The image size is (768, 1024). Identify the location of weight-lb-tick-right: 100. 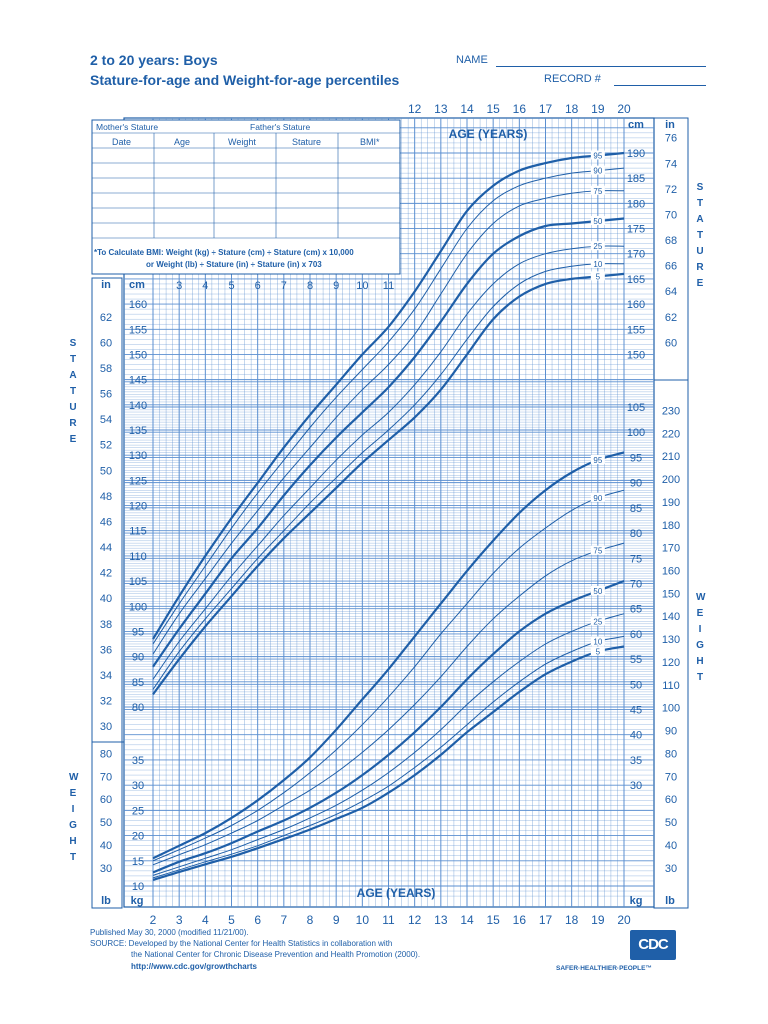
(671, 709).